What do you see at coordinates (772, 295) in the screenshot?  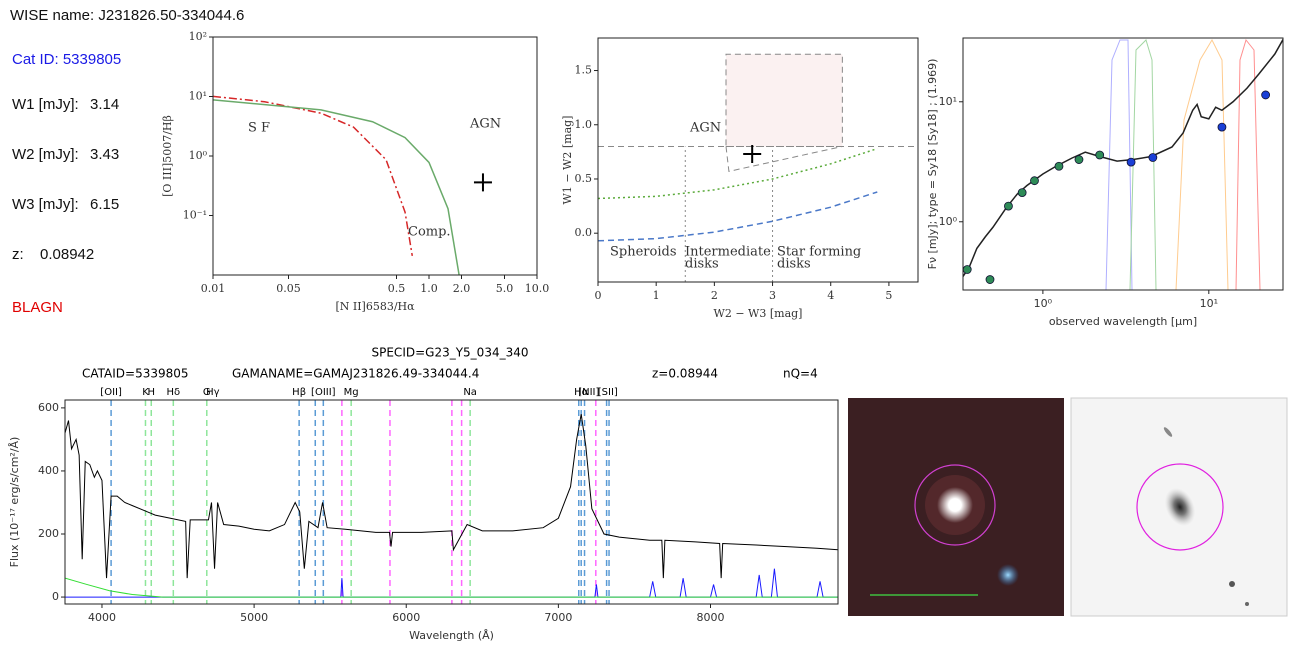 I see `x-tick-label: 3` at bounding box center [772, 295].